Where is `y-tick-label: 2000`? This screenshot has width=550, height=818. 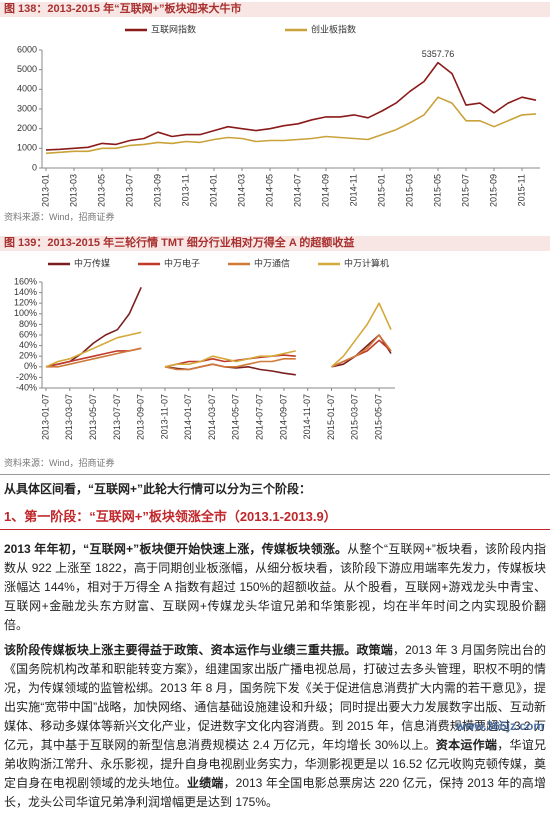
y-tick-label: 2000 is located at coordinates (27, 128).